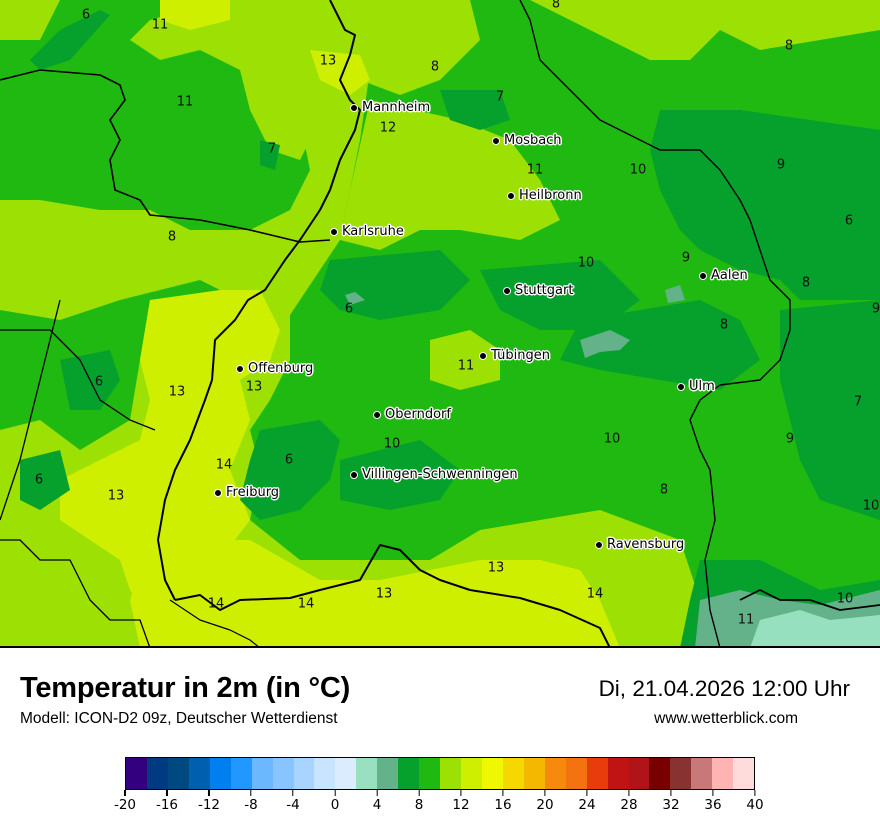 This screenshot has width=880, height=830. I want to click on city-marker: Freiburg, so click(246, 492).